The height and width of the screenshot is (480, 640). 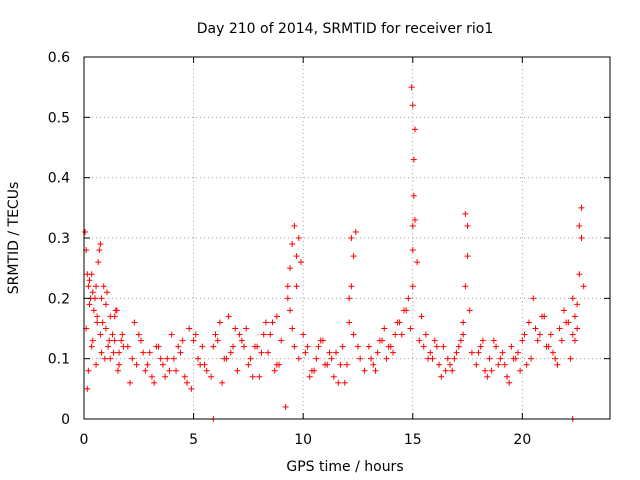 I want to click on y-tick-label: 0, so click(x=65, y=420).